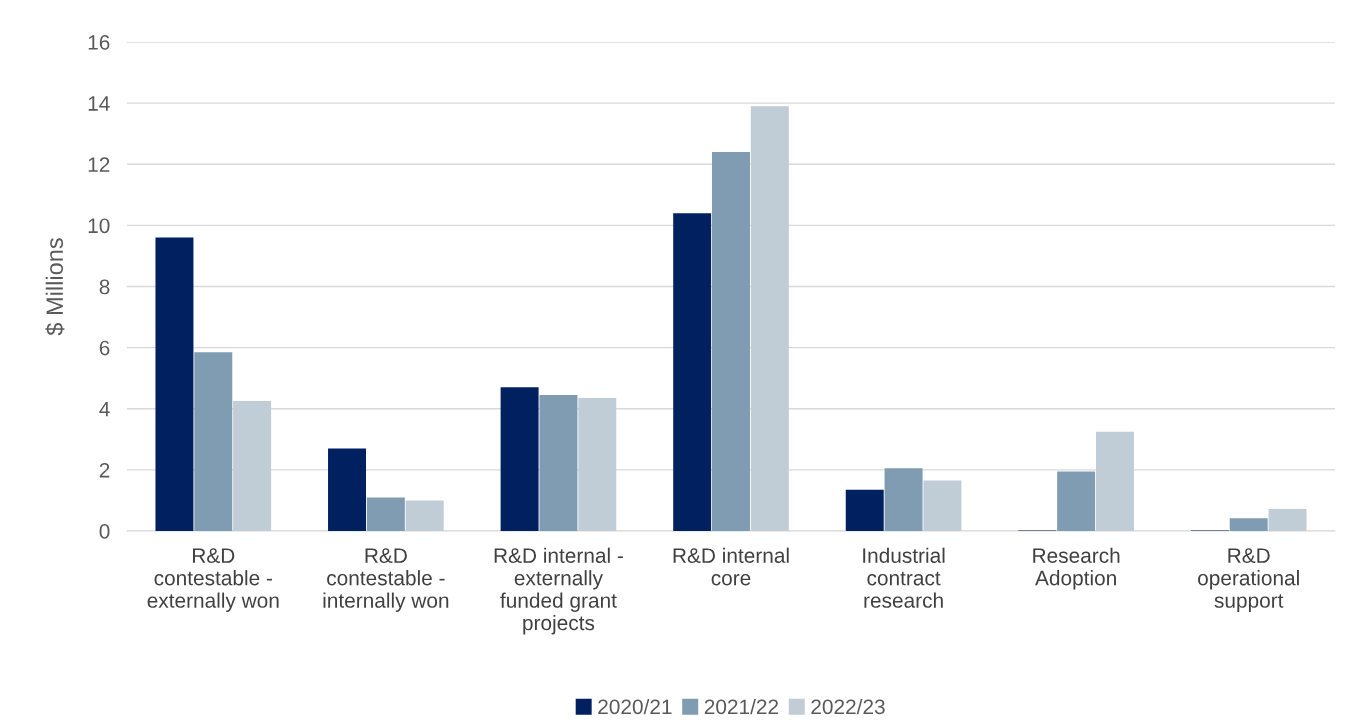  Describe the element at coordinates (99, 226) in the screenshot. I see `y-tick-label: 10` at that location.